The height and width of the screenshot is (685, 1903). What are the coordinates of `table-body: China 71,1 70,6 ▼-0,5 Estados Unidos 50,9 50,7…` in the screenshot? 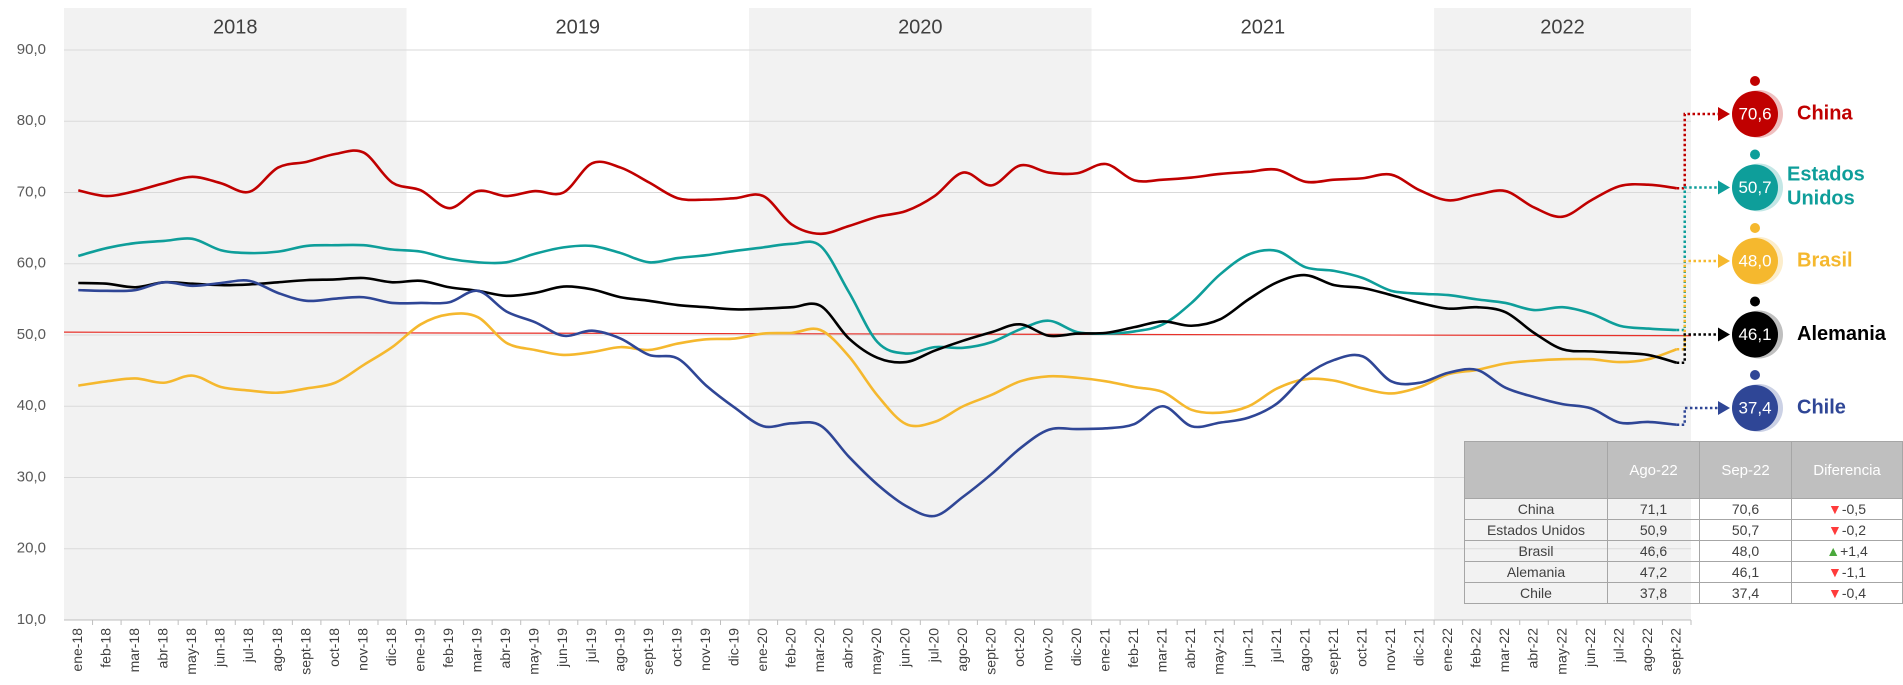 It's located at (1683, 551).